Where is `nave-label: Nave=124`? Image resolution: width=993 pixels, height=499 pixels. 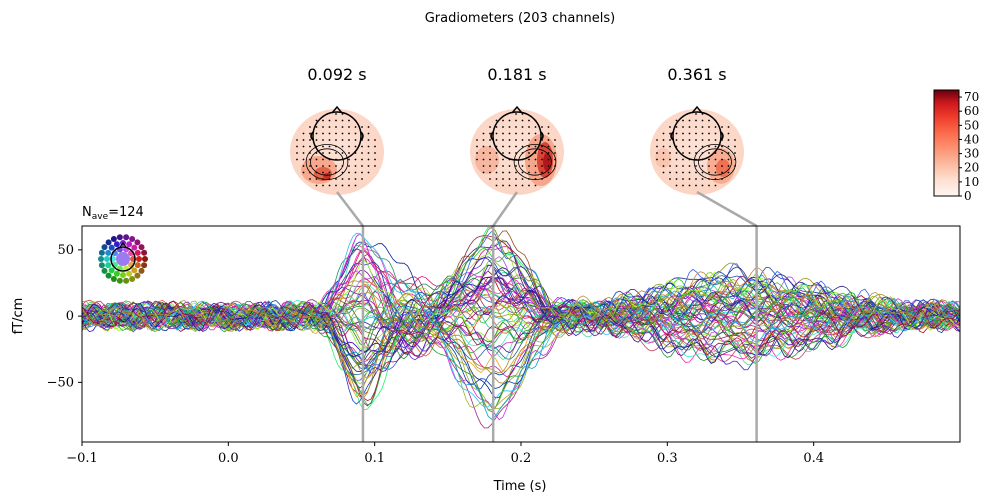 nave-label: Nave=124 is located at coordinates (113, 213).